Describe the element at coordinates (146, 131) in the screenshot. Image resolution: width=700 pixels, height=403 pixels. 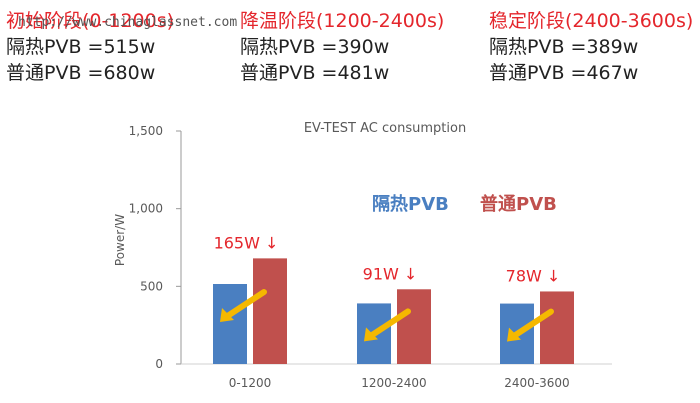
I see `y-tick-label: 1,500` at that location.